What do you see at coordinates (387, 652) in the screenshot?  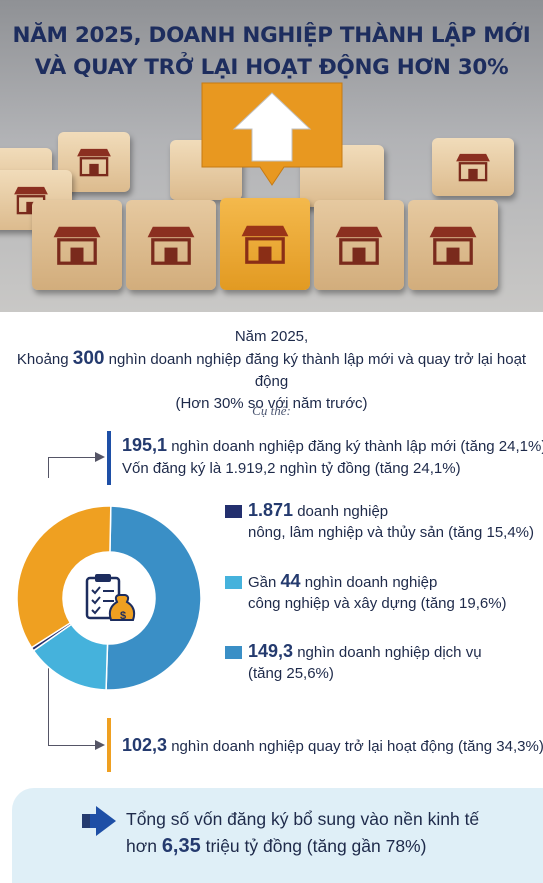 I see `services-text: nghìn doanh nghiệp dịch vụ` at bounding box center [387, 652].